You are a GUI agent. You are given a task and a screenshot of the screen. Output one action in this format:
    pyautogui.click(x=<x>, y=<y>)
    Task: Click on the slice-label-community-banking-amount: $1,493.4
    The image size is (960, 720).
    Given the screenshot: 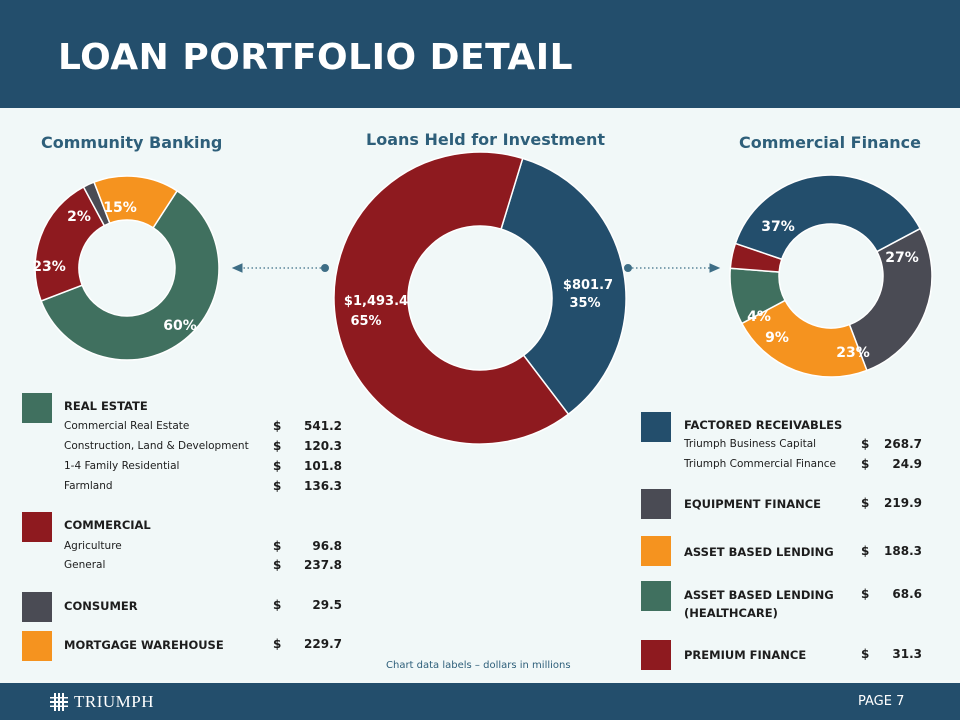 What is the action you would take?
    pyautogui.click(x=376, y=301)
    